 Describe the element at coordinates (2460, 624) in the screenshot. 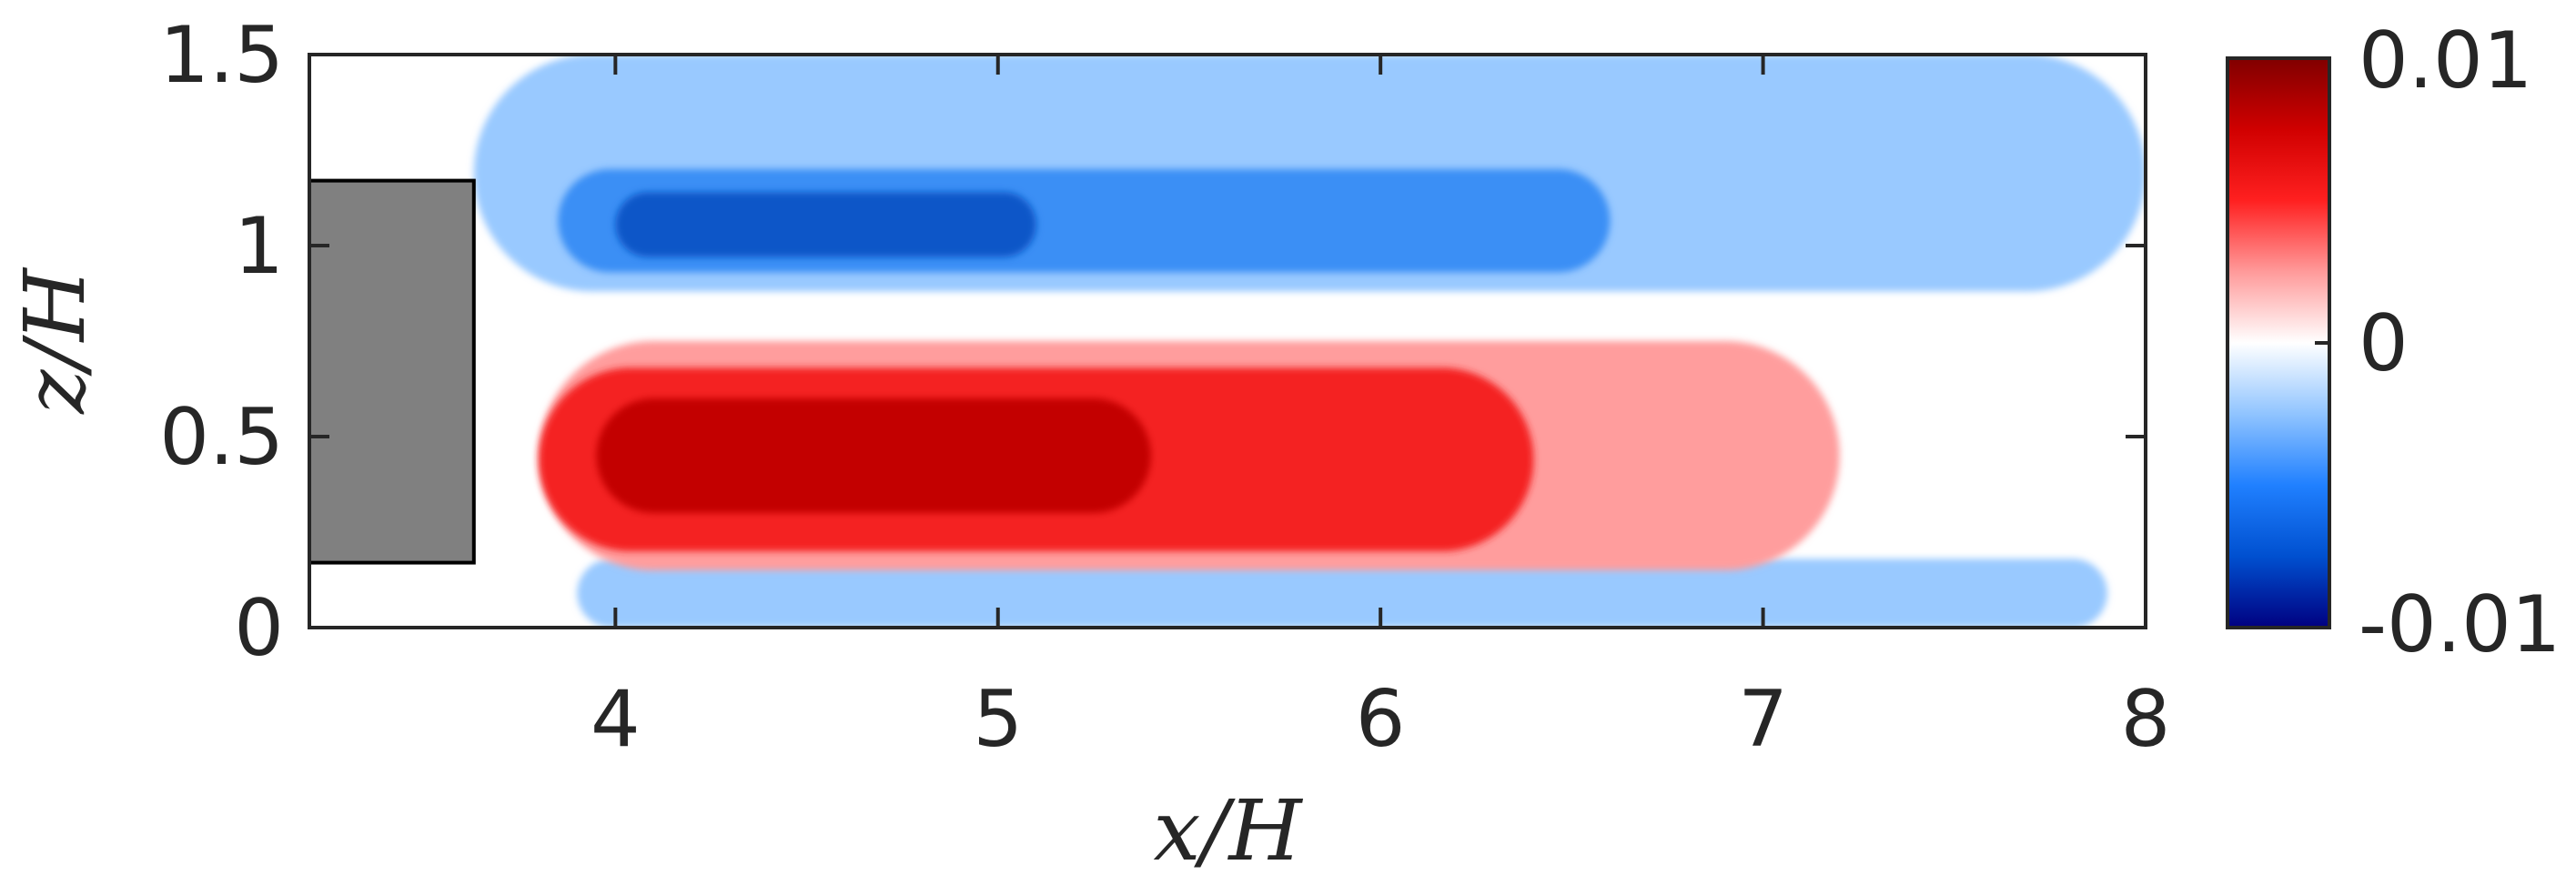

I see `colorbar-tick-label: -0.01` at that location.